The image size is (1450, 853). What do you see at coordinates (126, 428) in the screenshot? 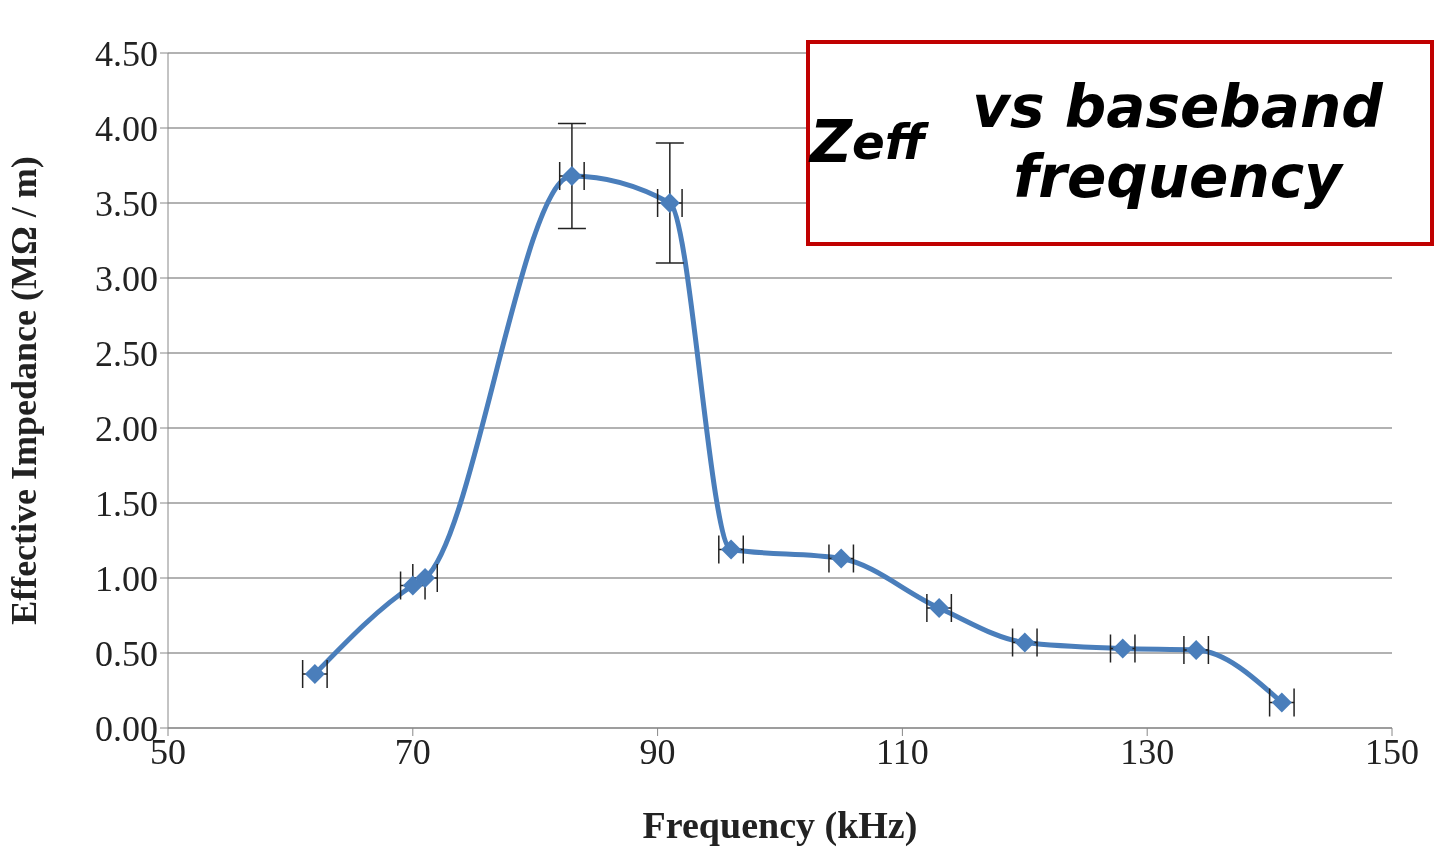
I see `y-tick-label: 2.00` at bounding box center [126, 428].